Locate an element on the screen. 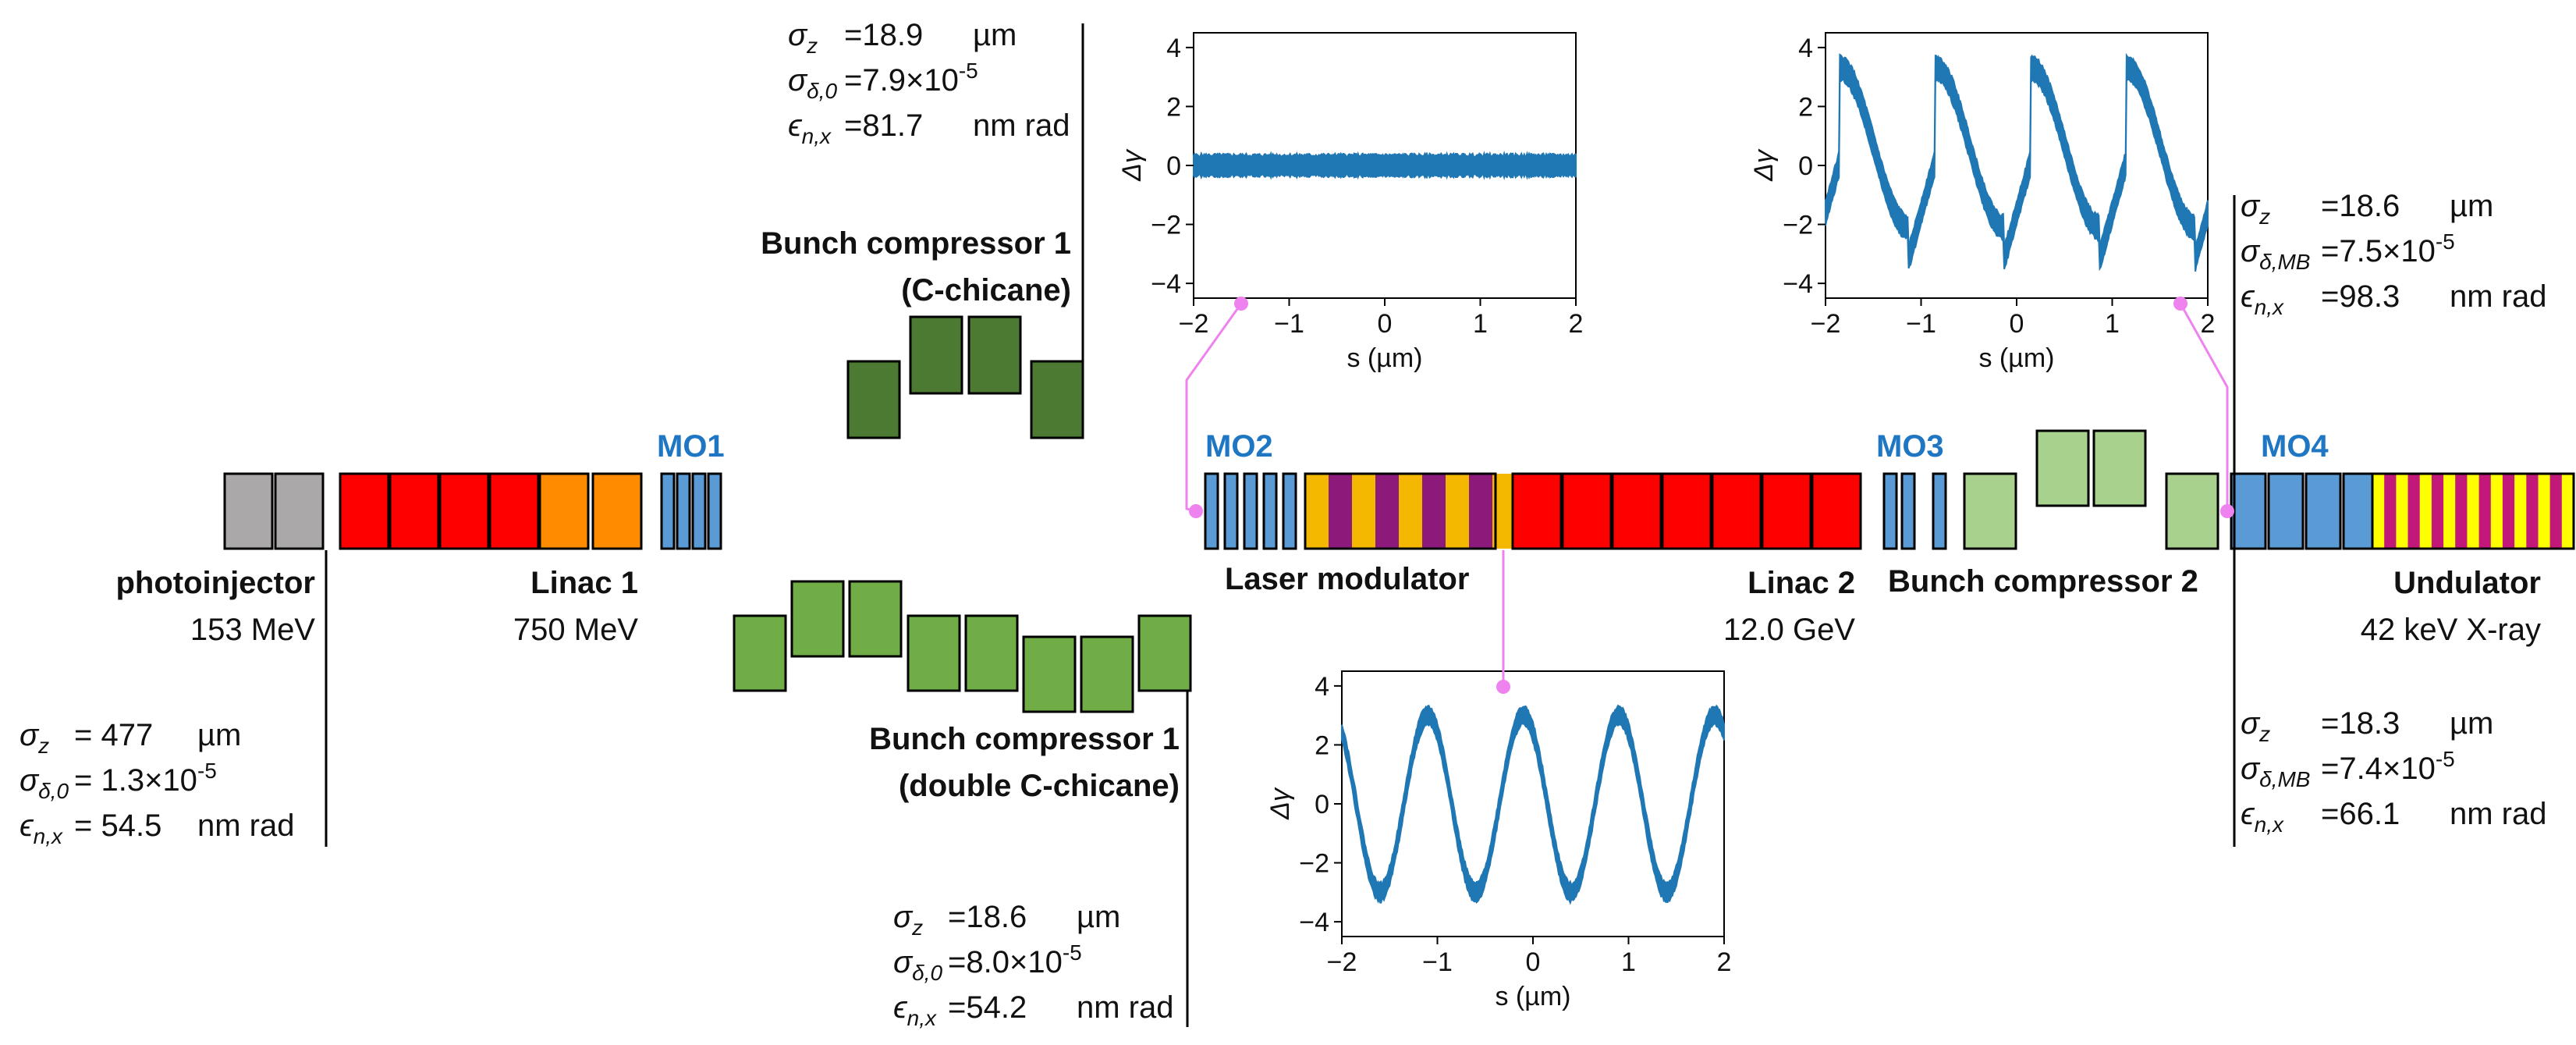 Image resolution: width=2576 pixels, height=1045 pixels. linac1-label: Linac 1 is located at coordinates (584, 583).